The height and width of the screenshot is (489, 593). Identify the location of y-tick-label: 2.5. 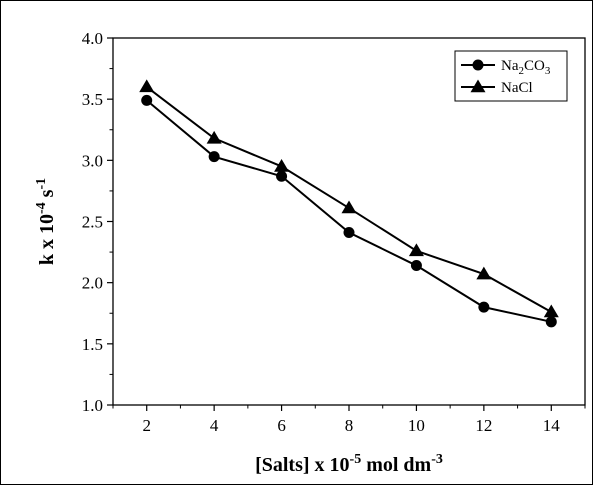
(92, 222).